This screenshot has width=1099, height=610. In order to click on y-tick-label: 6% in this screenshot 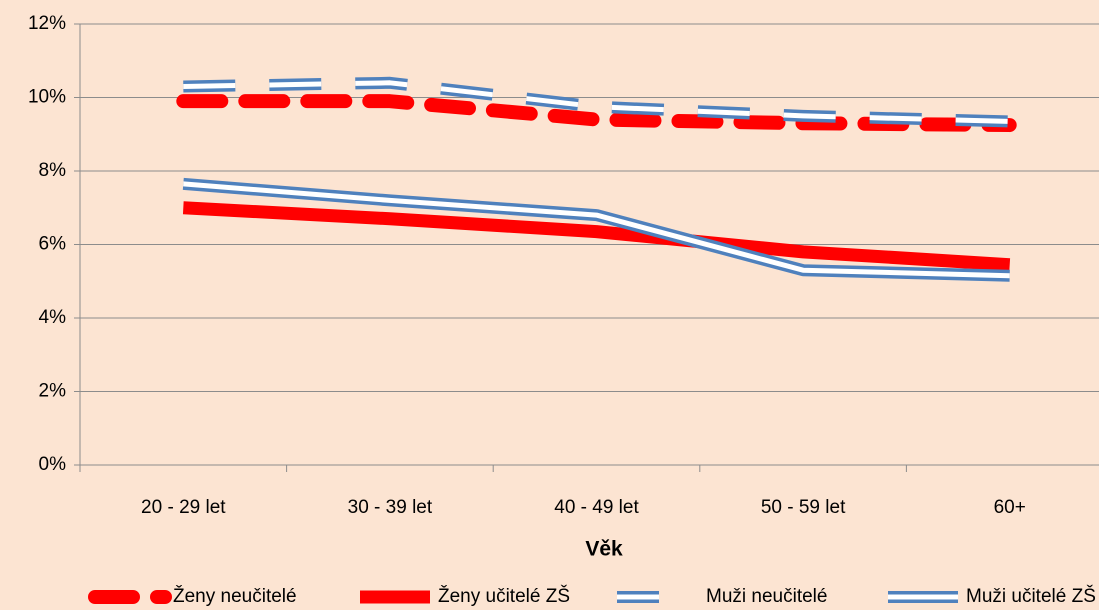, I will do `click(53, 244)`.